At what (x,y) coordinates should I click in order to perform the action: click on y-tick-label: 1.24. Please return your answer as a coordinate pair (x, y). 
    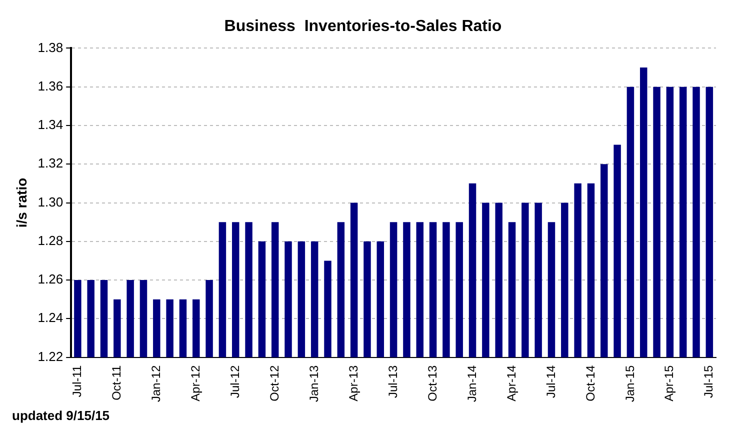
    Looking at the image, I should click on (51, 318).